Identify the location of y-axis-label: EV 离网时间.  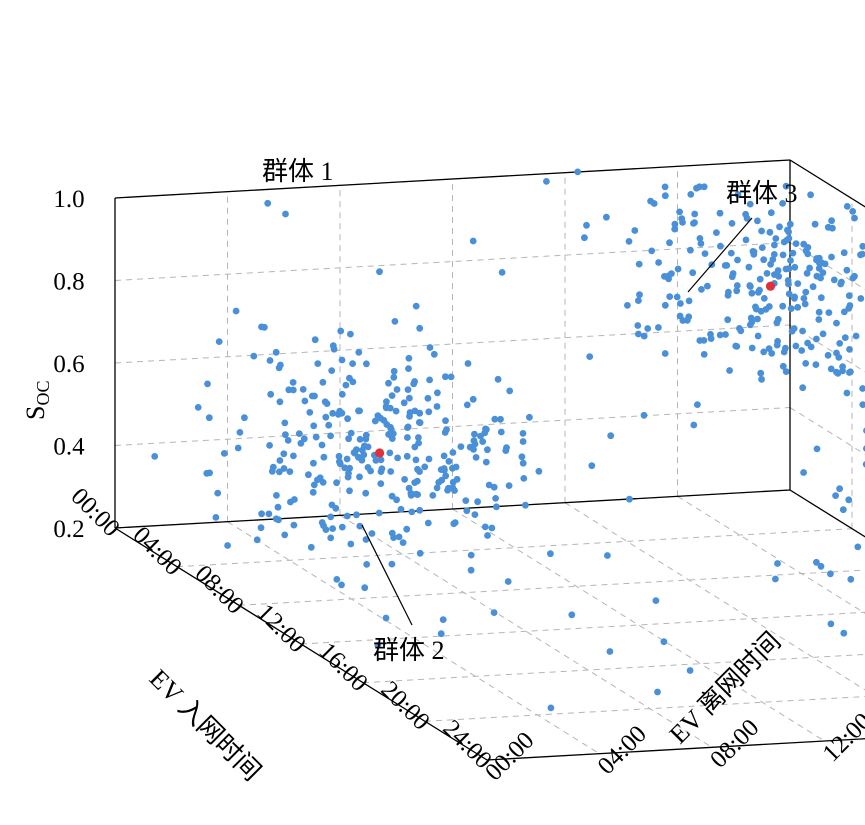
(725, 687).